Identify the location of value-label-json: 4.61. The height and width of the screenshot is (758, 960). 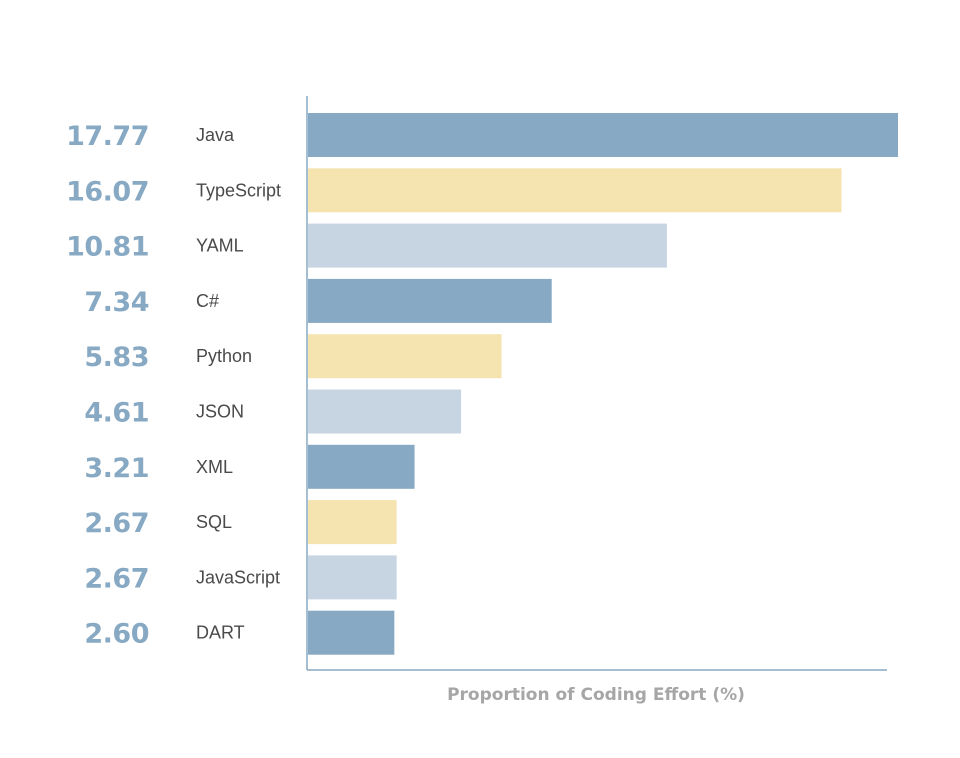
(116, 413).